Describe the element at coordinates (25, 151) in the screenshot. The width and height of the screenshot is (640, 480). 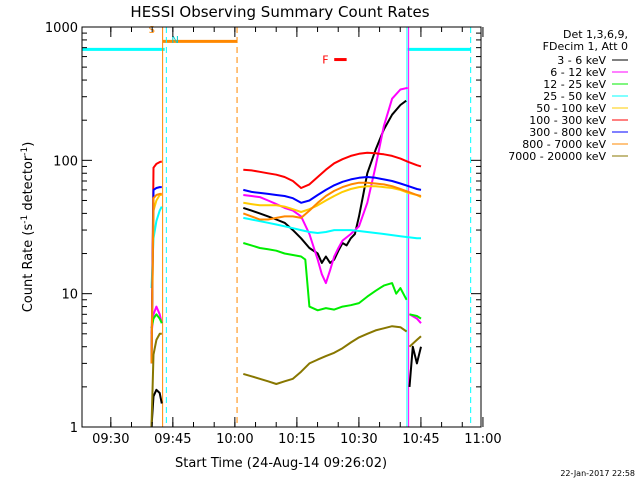
I see `y-axis-label-sup2: -1` at that location.